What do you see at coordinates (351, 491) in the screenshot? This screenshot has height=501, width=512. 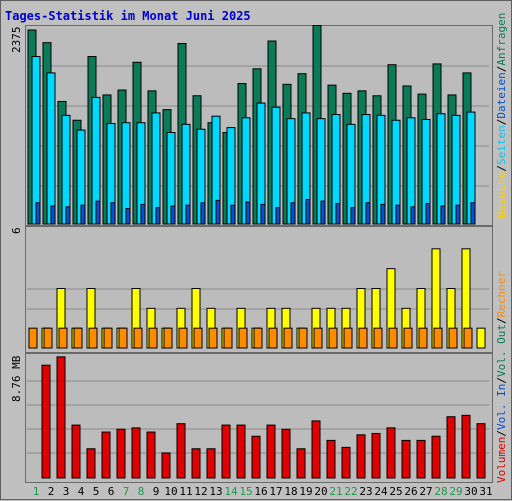 I see `x-tick-label: 22` at bounding box center [351, 491].